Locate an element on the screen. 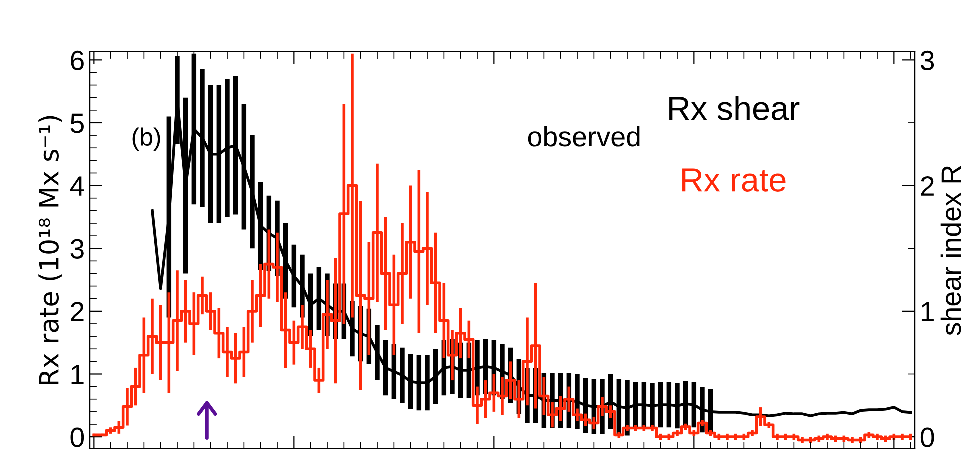  y-tick-label: 6 is located at coordinates (77, 60).